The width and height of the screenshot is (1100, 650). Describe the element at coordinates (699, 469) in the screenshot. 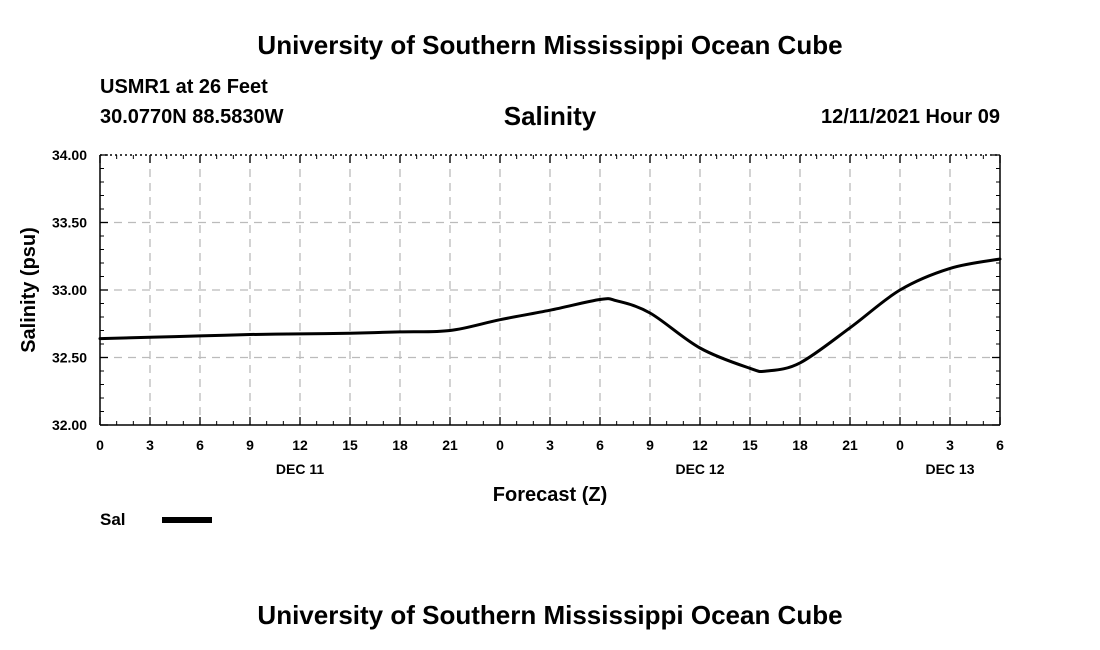

I see `day-label: DEC 12` at that location.